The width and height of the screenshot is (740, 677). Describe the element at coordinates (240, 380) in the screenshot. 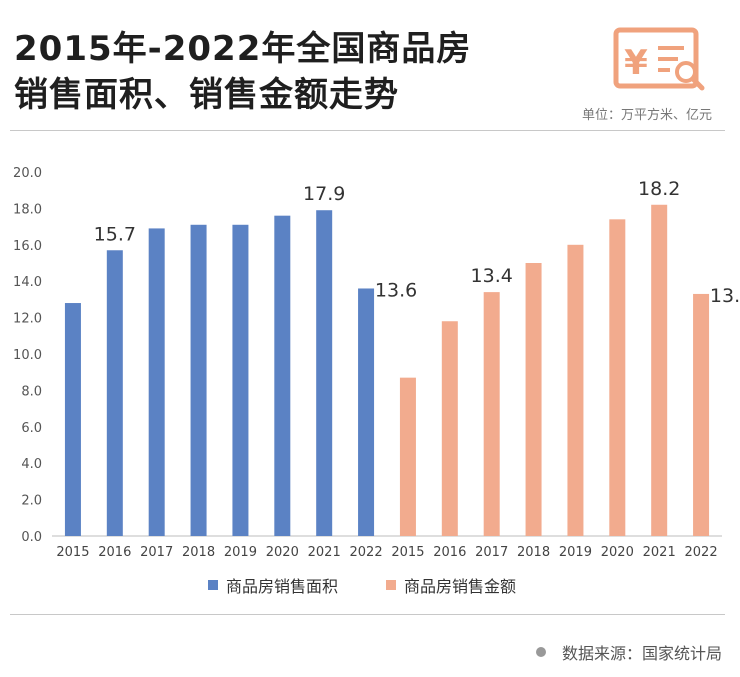

I see `bar-area-2019` at that location.